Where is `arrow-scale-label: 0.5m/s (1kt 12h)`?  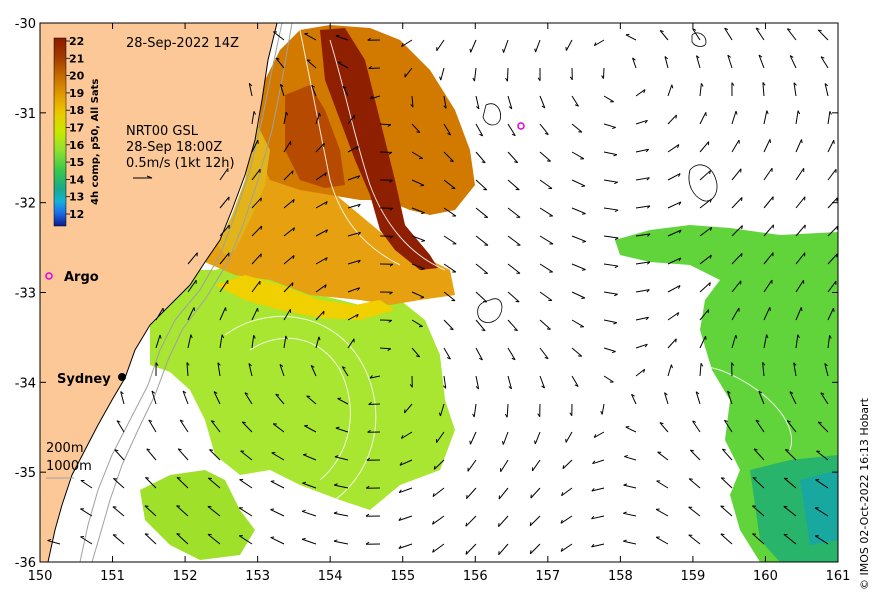 arrow-scale-label: 0.5m/s (1kt 12h) is located at coordinates (180, 163).